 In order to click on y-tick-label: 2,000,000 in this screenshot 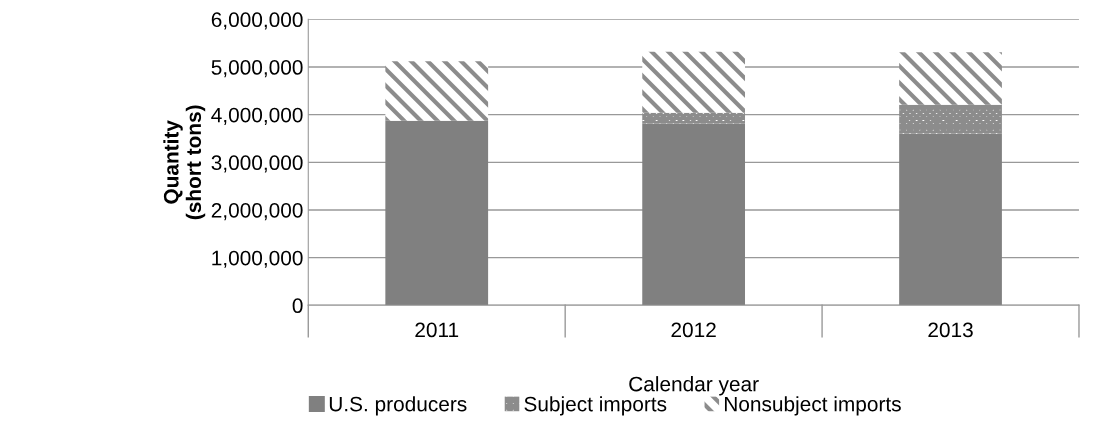, I will do `click(257, 211)`.